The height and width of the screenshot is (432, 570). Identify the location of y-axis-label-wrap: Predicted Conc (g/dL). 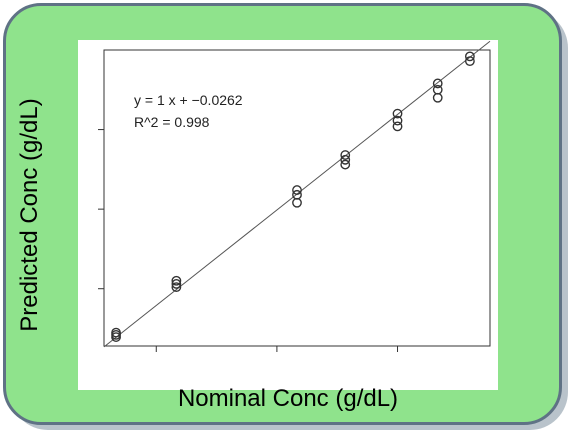
(30, 215).